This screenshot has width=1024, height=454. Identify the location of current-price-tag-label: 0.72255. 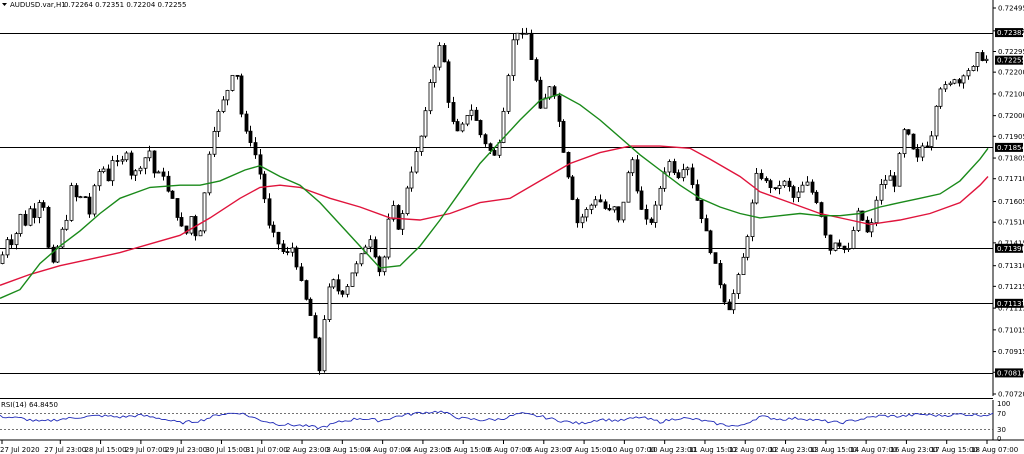
(1010, 61).